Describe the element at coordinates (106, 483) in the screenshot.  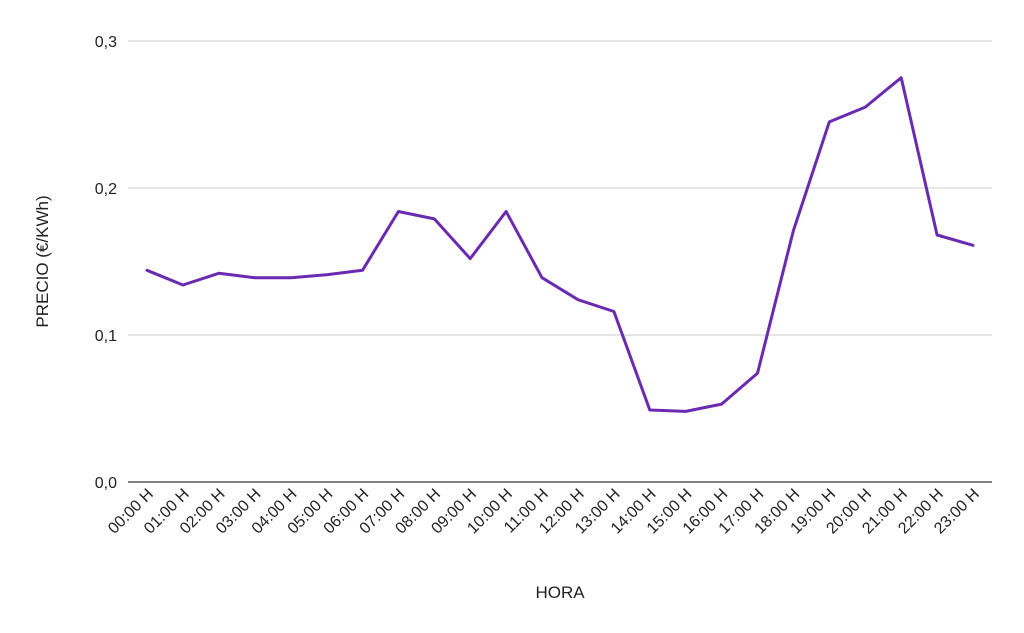
I see `y-tick-label: 0,0` at that location.